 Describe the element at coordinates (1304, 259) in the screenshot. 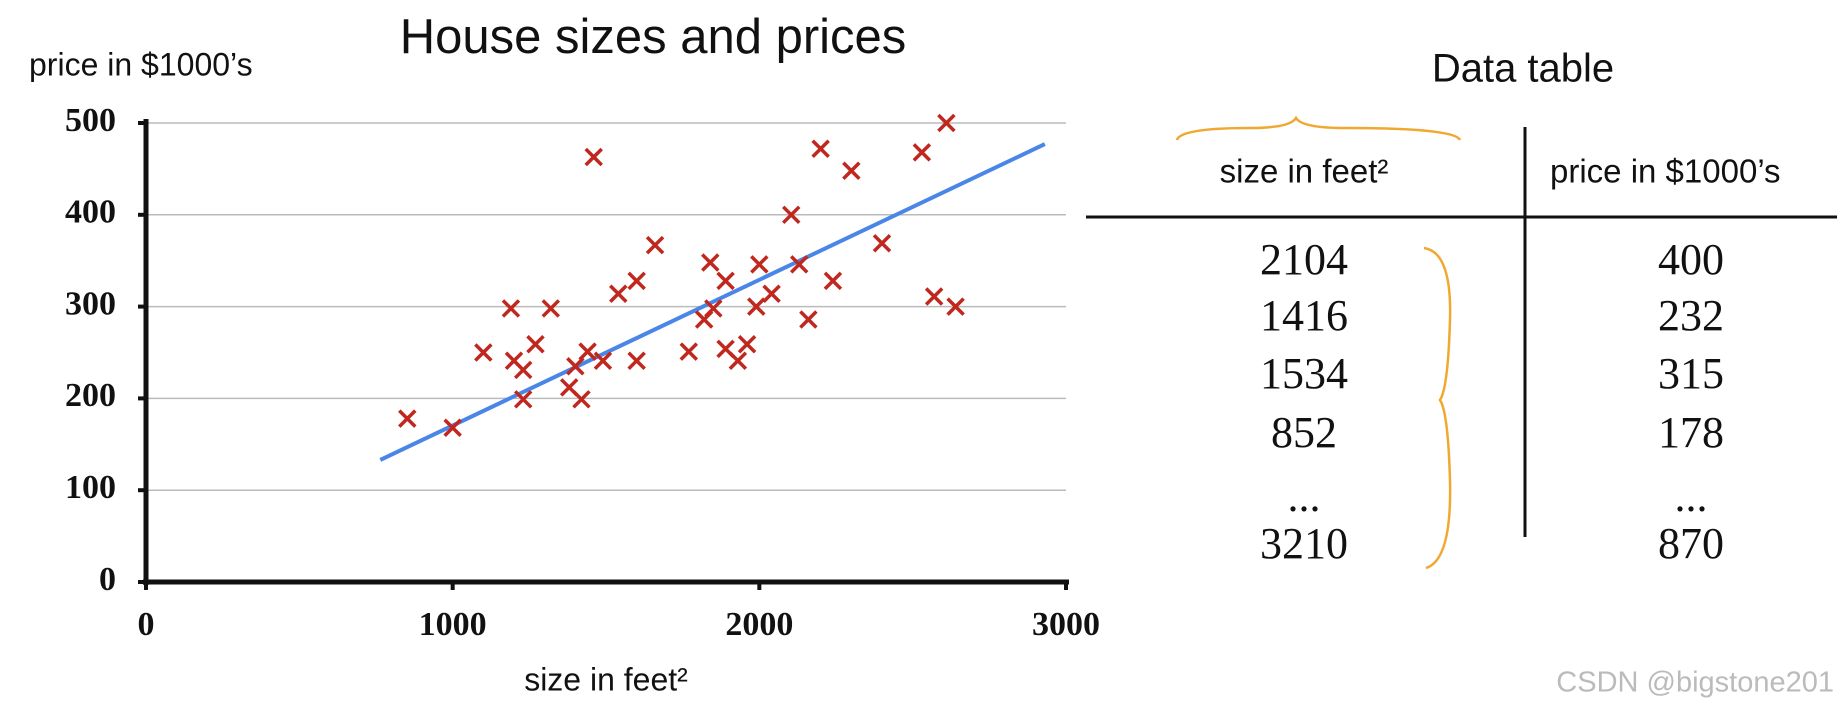

I see `table-cell: 2104` at that location.